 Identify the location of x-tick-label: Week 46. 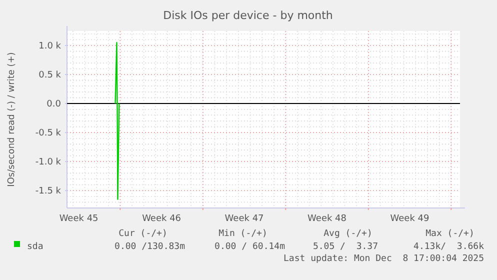
(162, 219).